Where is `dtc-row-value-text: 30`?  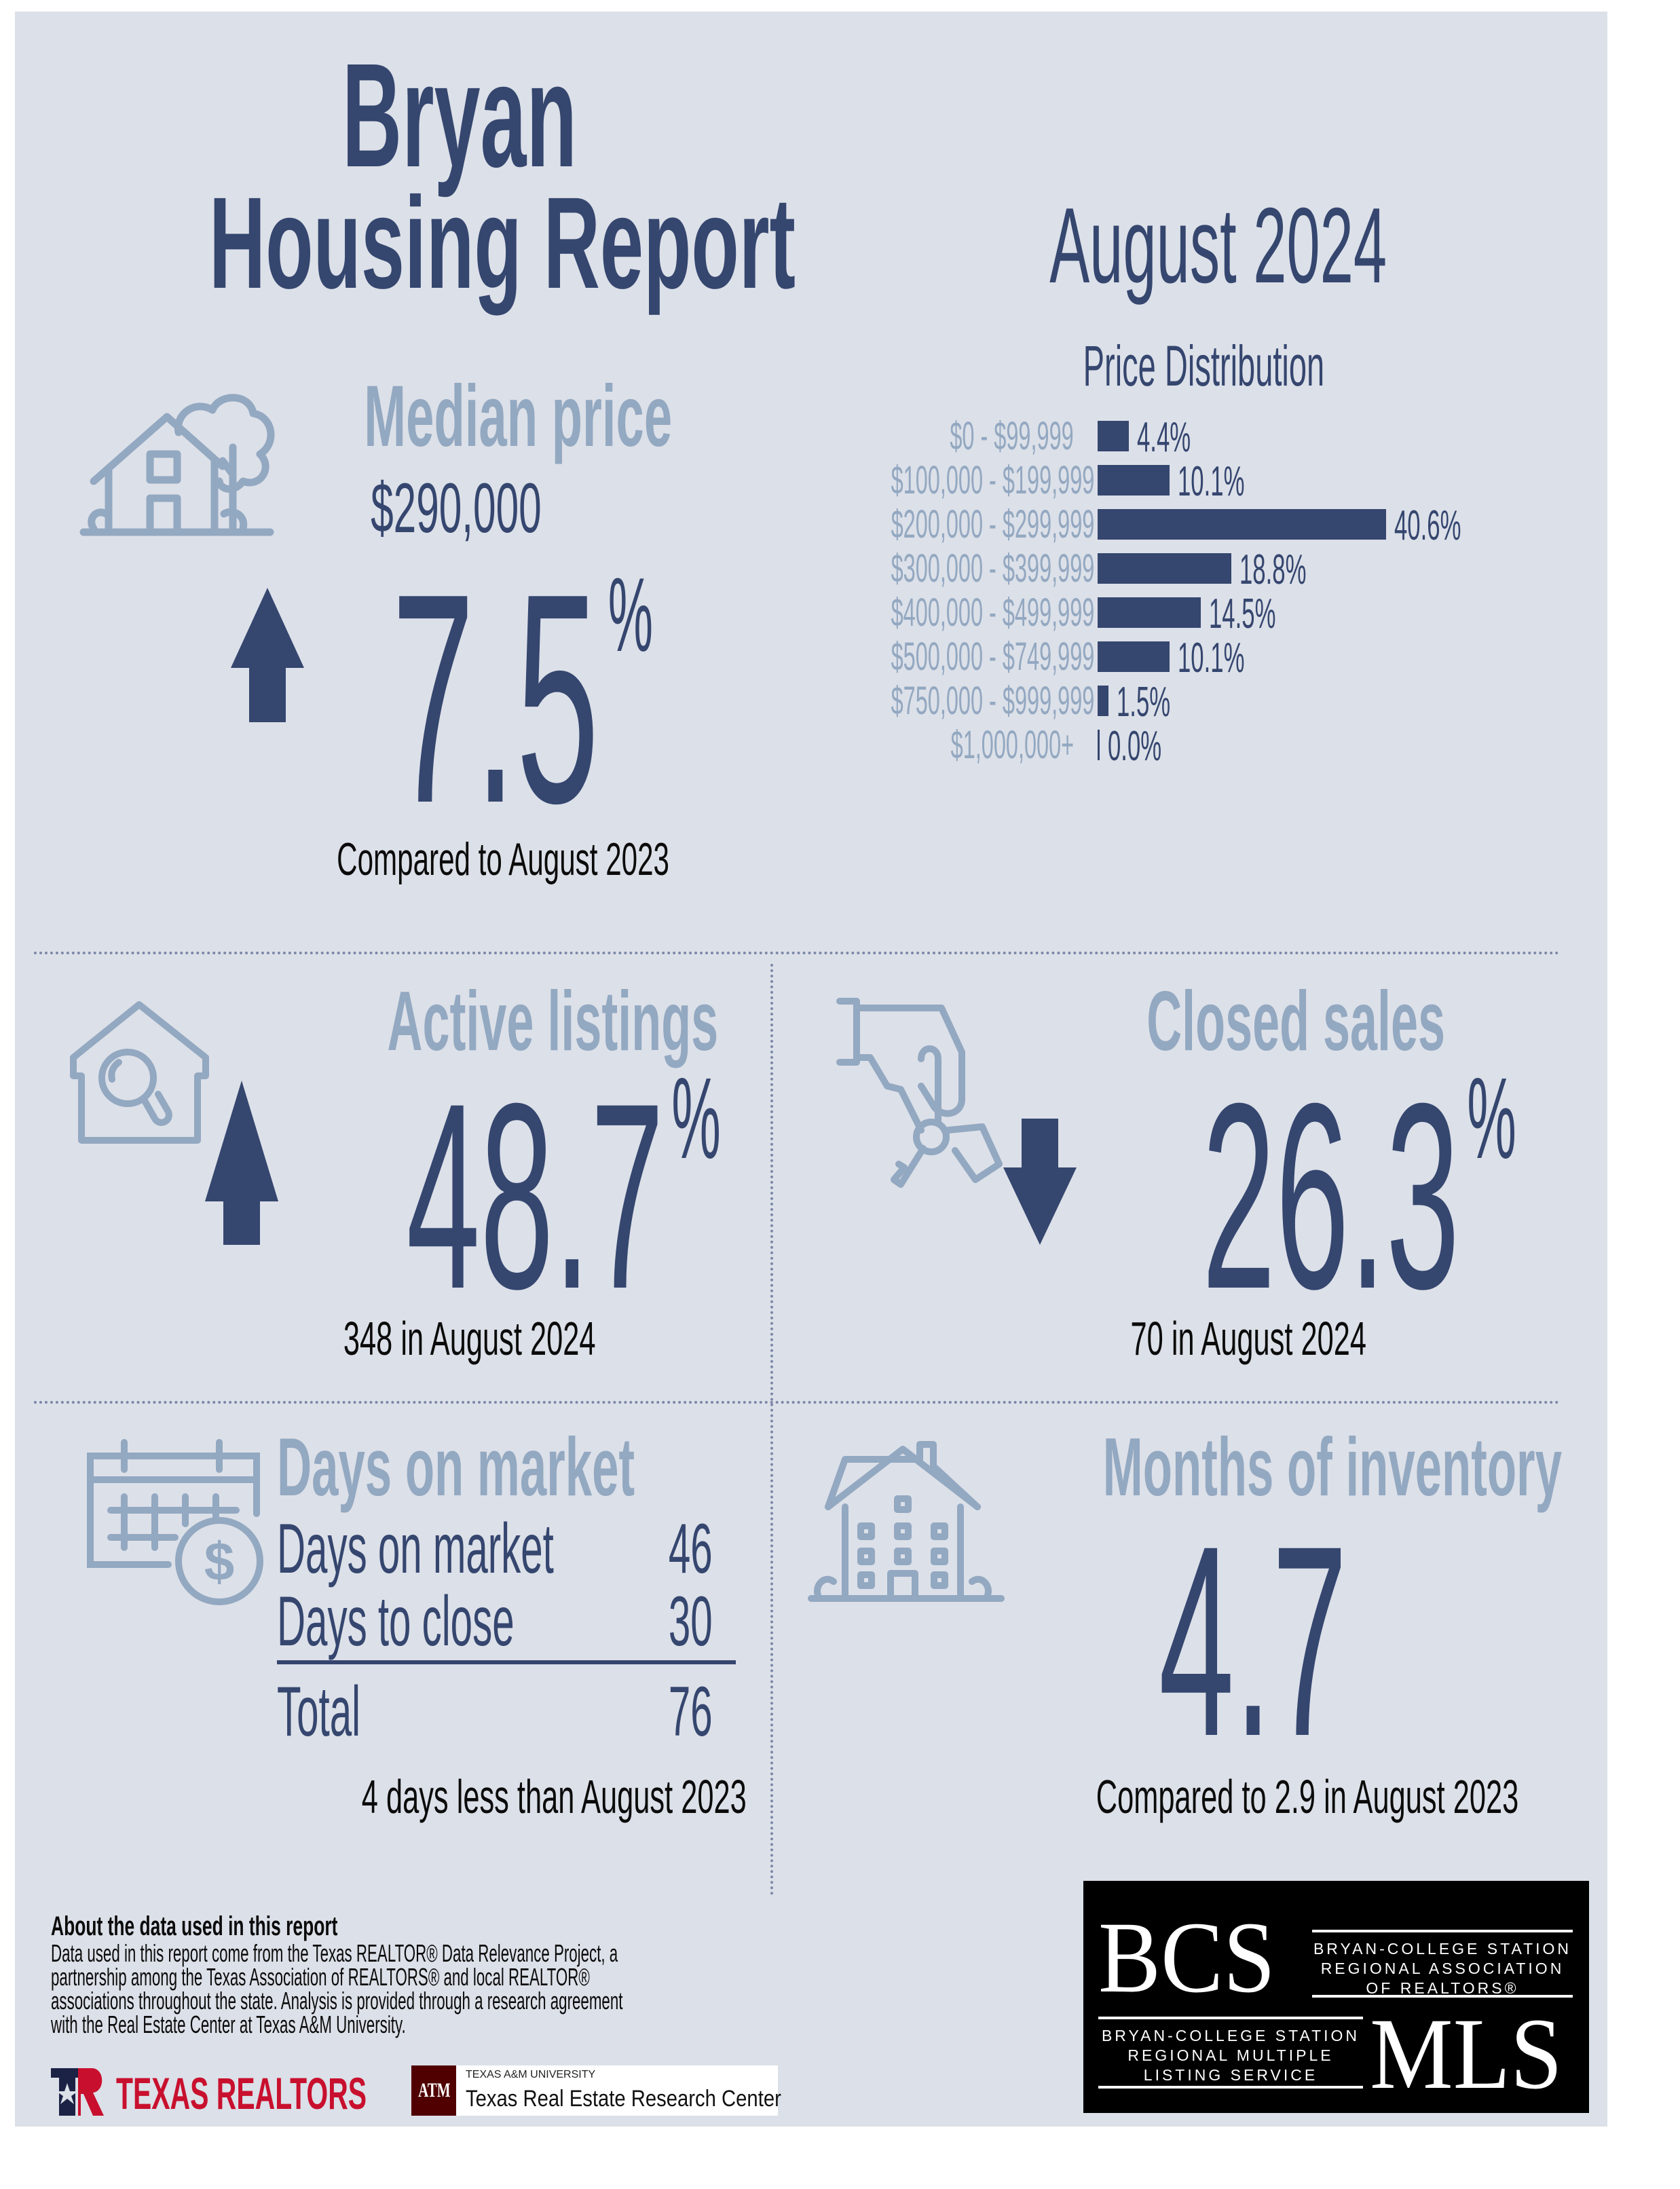
dtc-row-value-text: 30 is located at coordinates (691, 1621).